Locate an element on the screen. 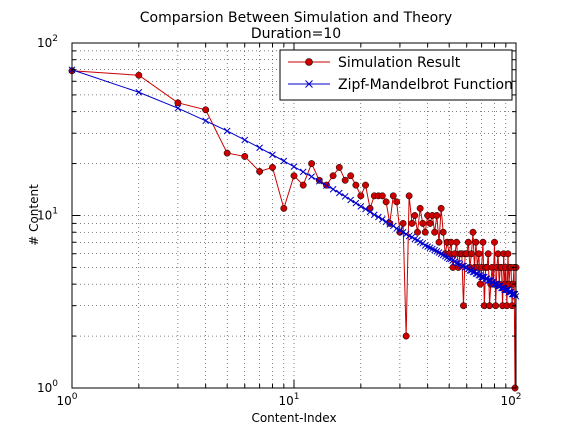 The height and width of the screenshot is (432, 576). legend-marker-simulation is located at coordinates (309, 62).